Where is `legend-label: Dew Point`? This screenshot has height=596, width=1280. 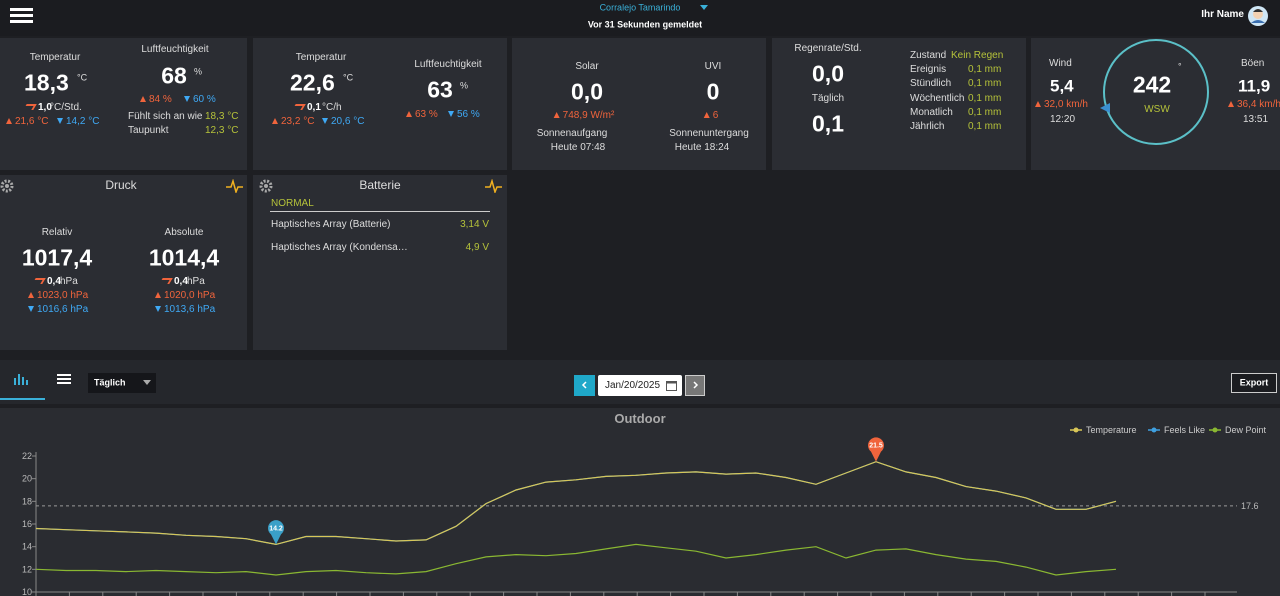
legend-label: Dew Point is located at coordinates (1246, 430).